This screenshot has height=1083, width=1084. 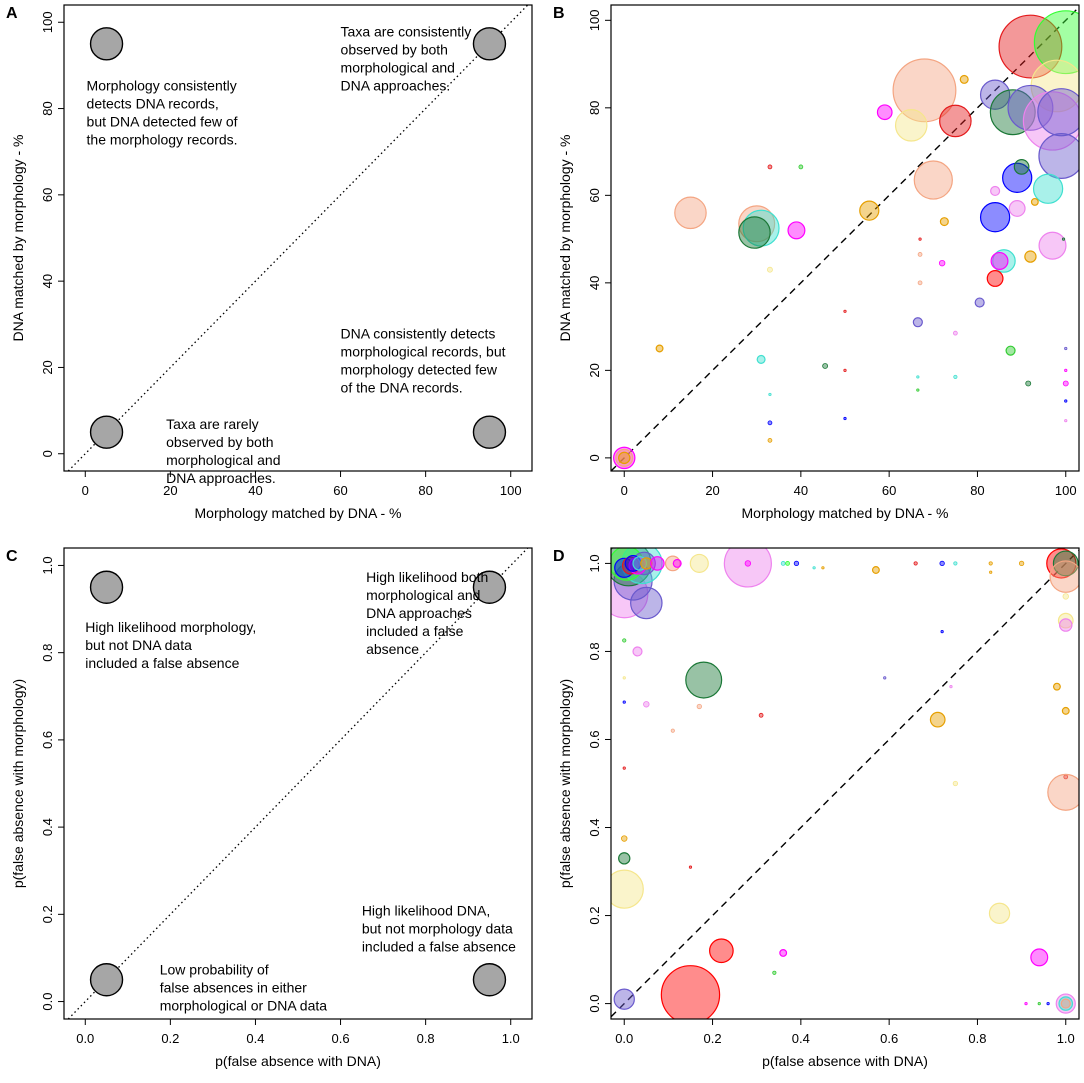 What do you see at coordinates (511, 490) in the screenshot?
I see `x-tick-label: 100` at bounding box center [511, 490].